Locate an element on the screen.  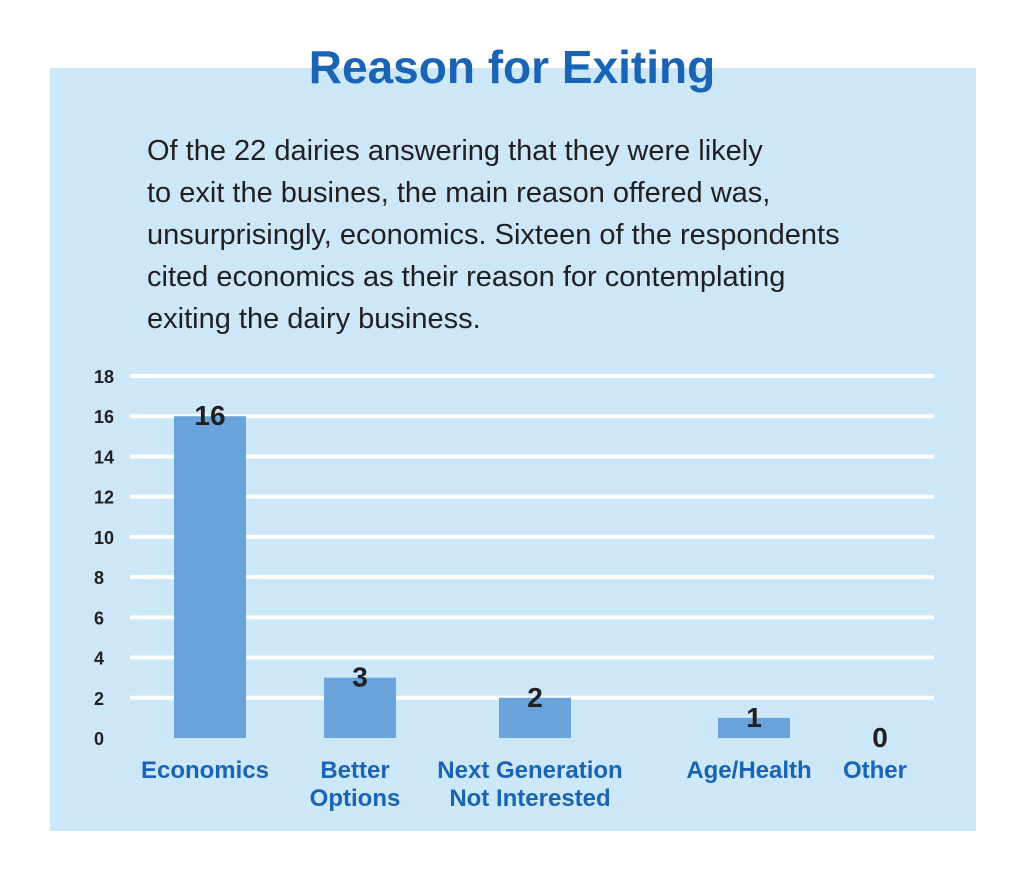
y-tick-label: 18 is located at coordinates (104, 377).